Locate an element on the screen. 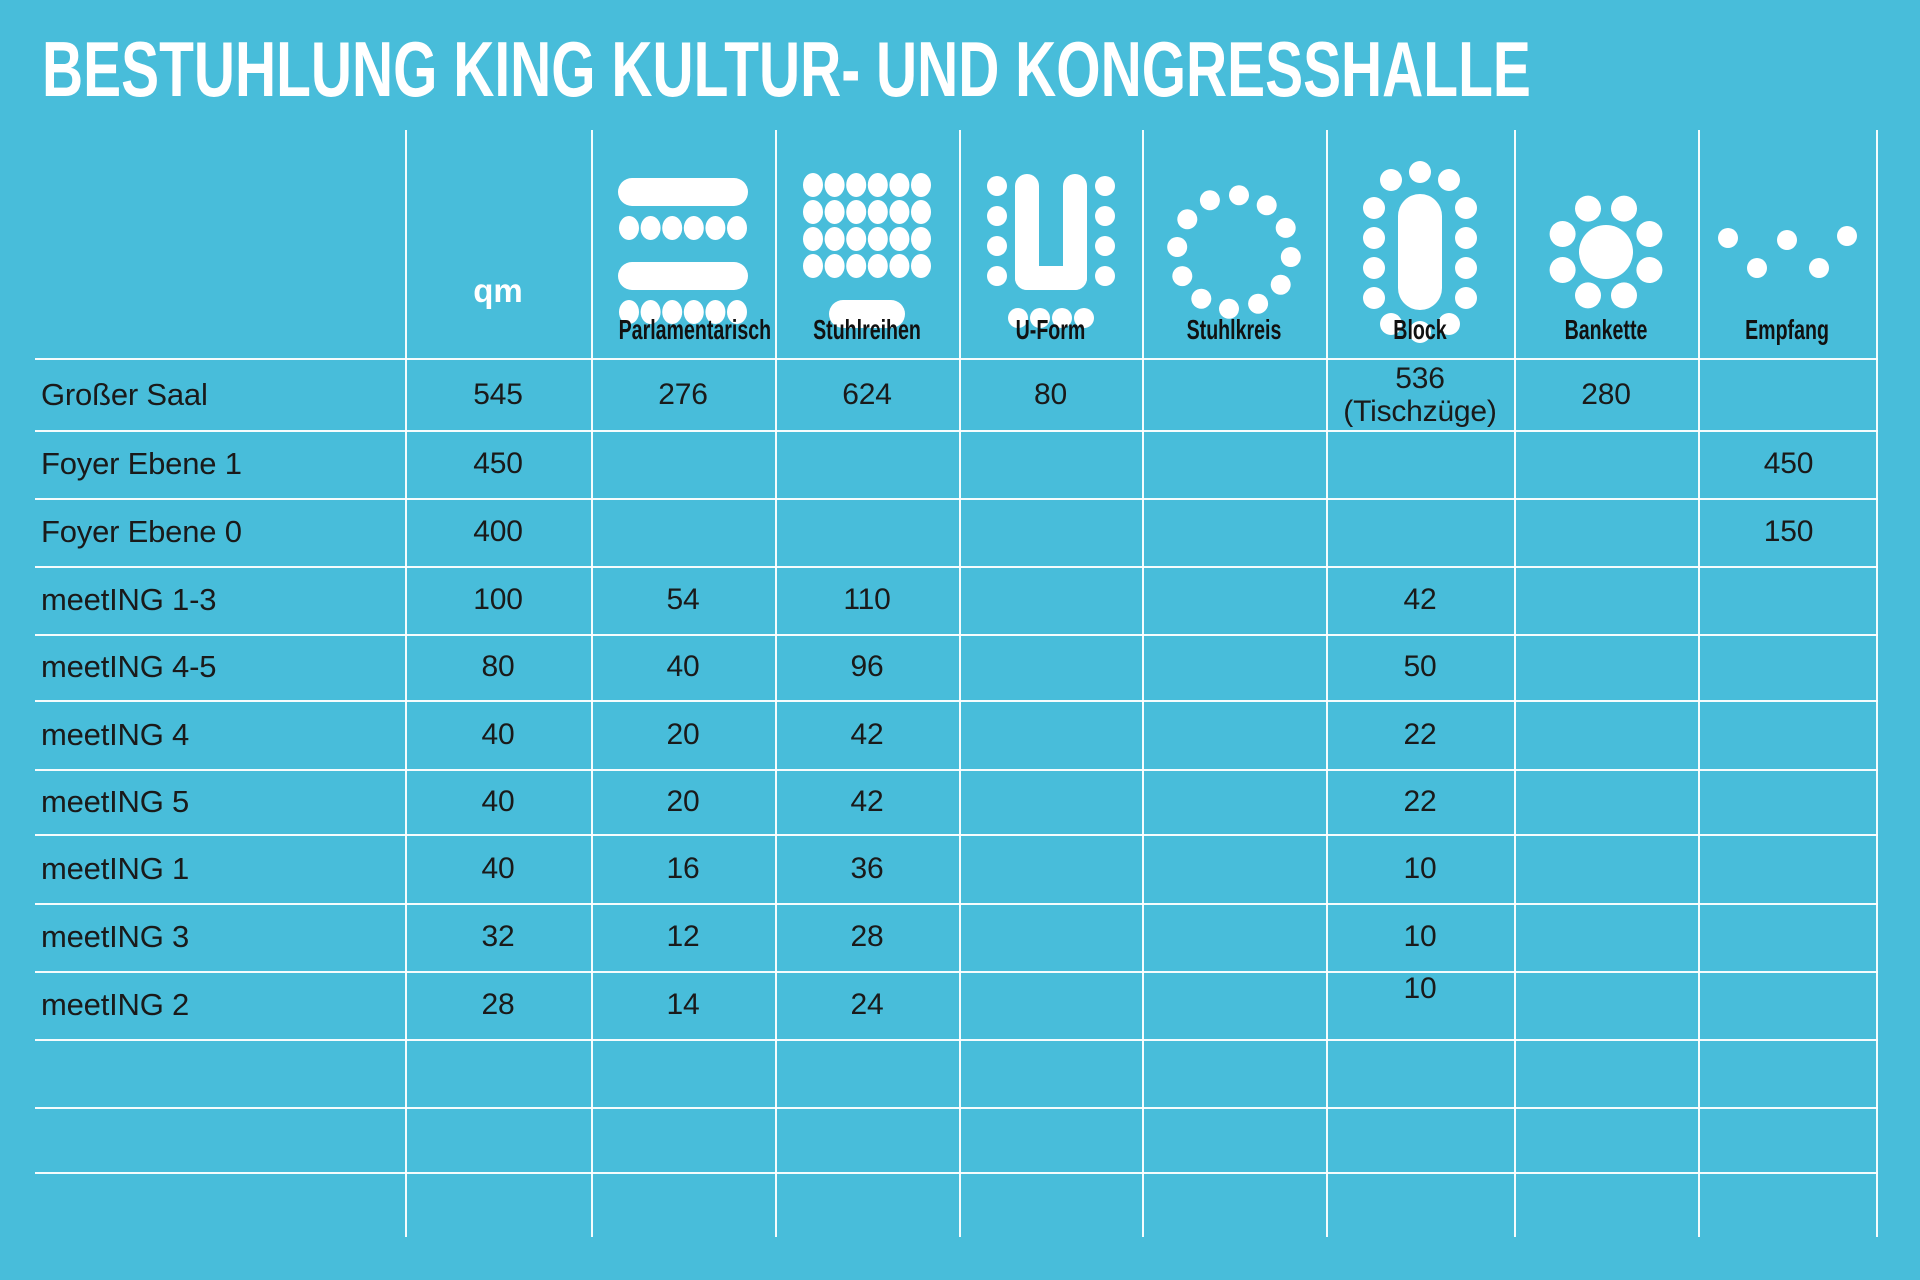 This screenshot has height=1280, width=1920. cell-stuhlreihen: 624 is located at coordinates (867, 394).